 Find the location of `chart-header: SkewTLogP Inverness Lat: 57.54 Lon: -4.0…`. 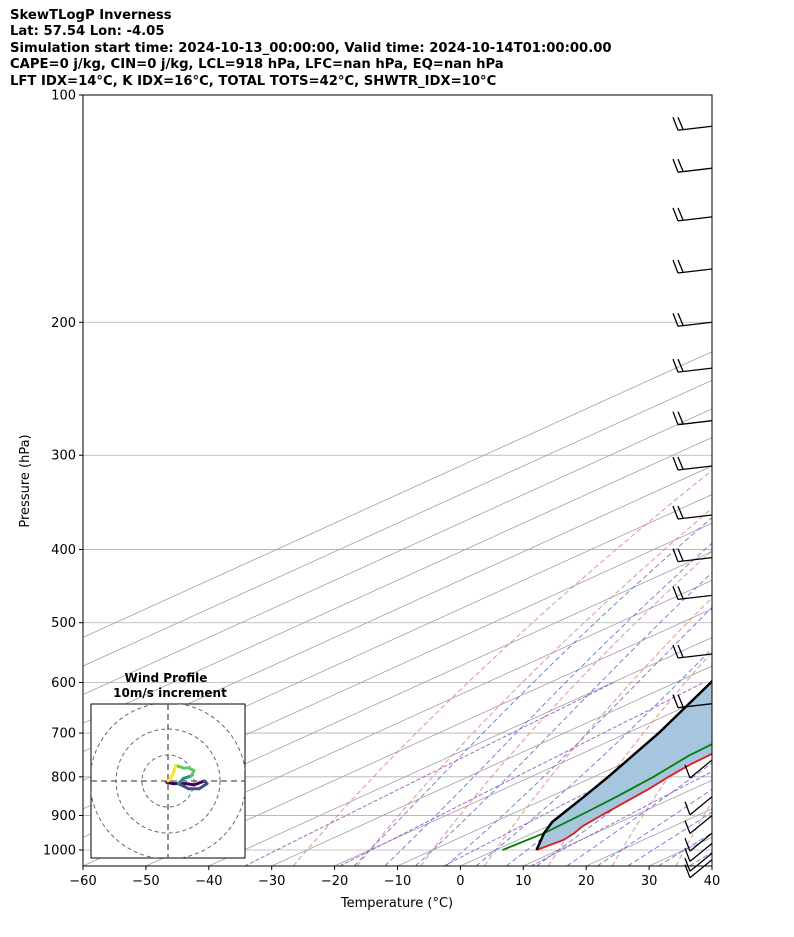

chart-header: SkewTLogP Inverness Lat: 57.54 Lon: -4.0… is located at coordinates (311, 49).